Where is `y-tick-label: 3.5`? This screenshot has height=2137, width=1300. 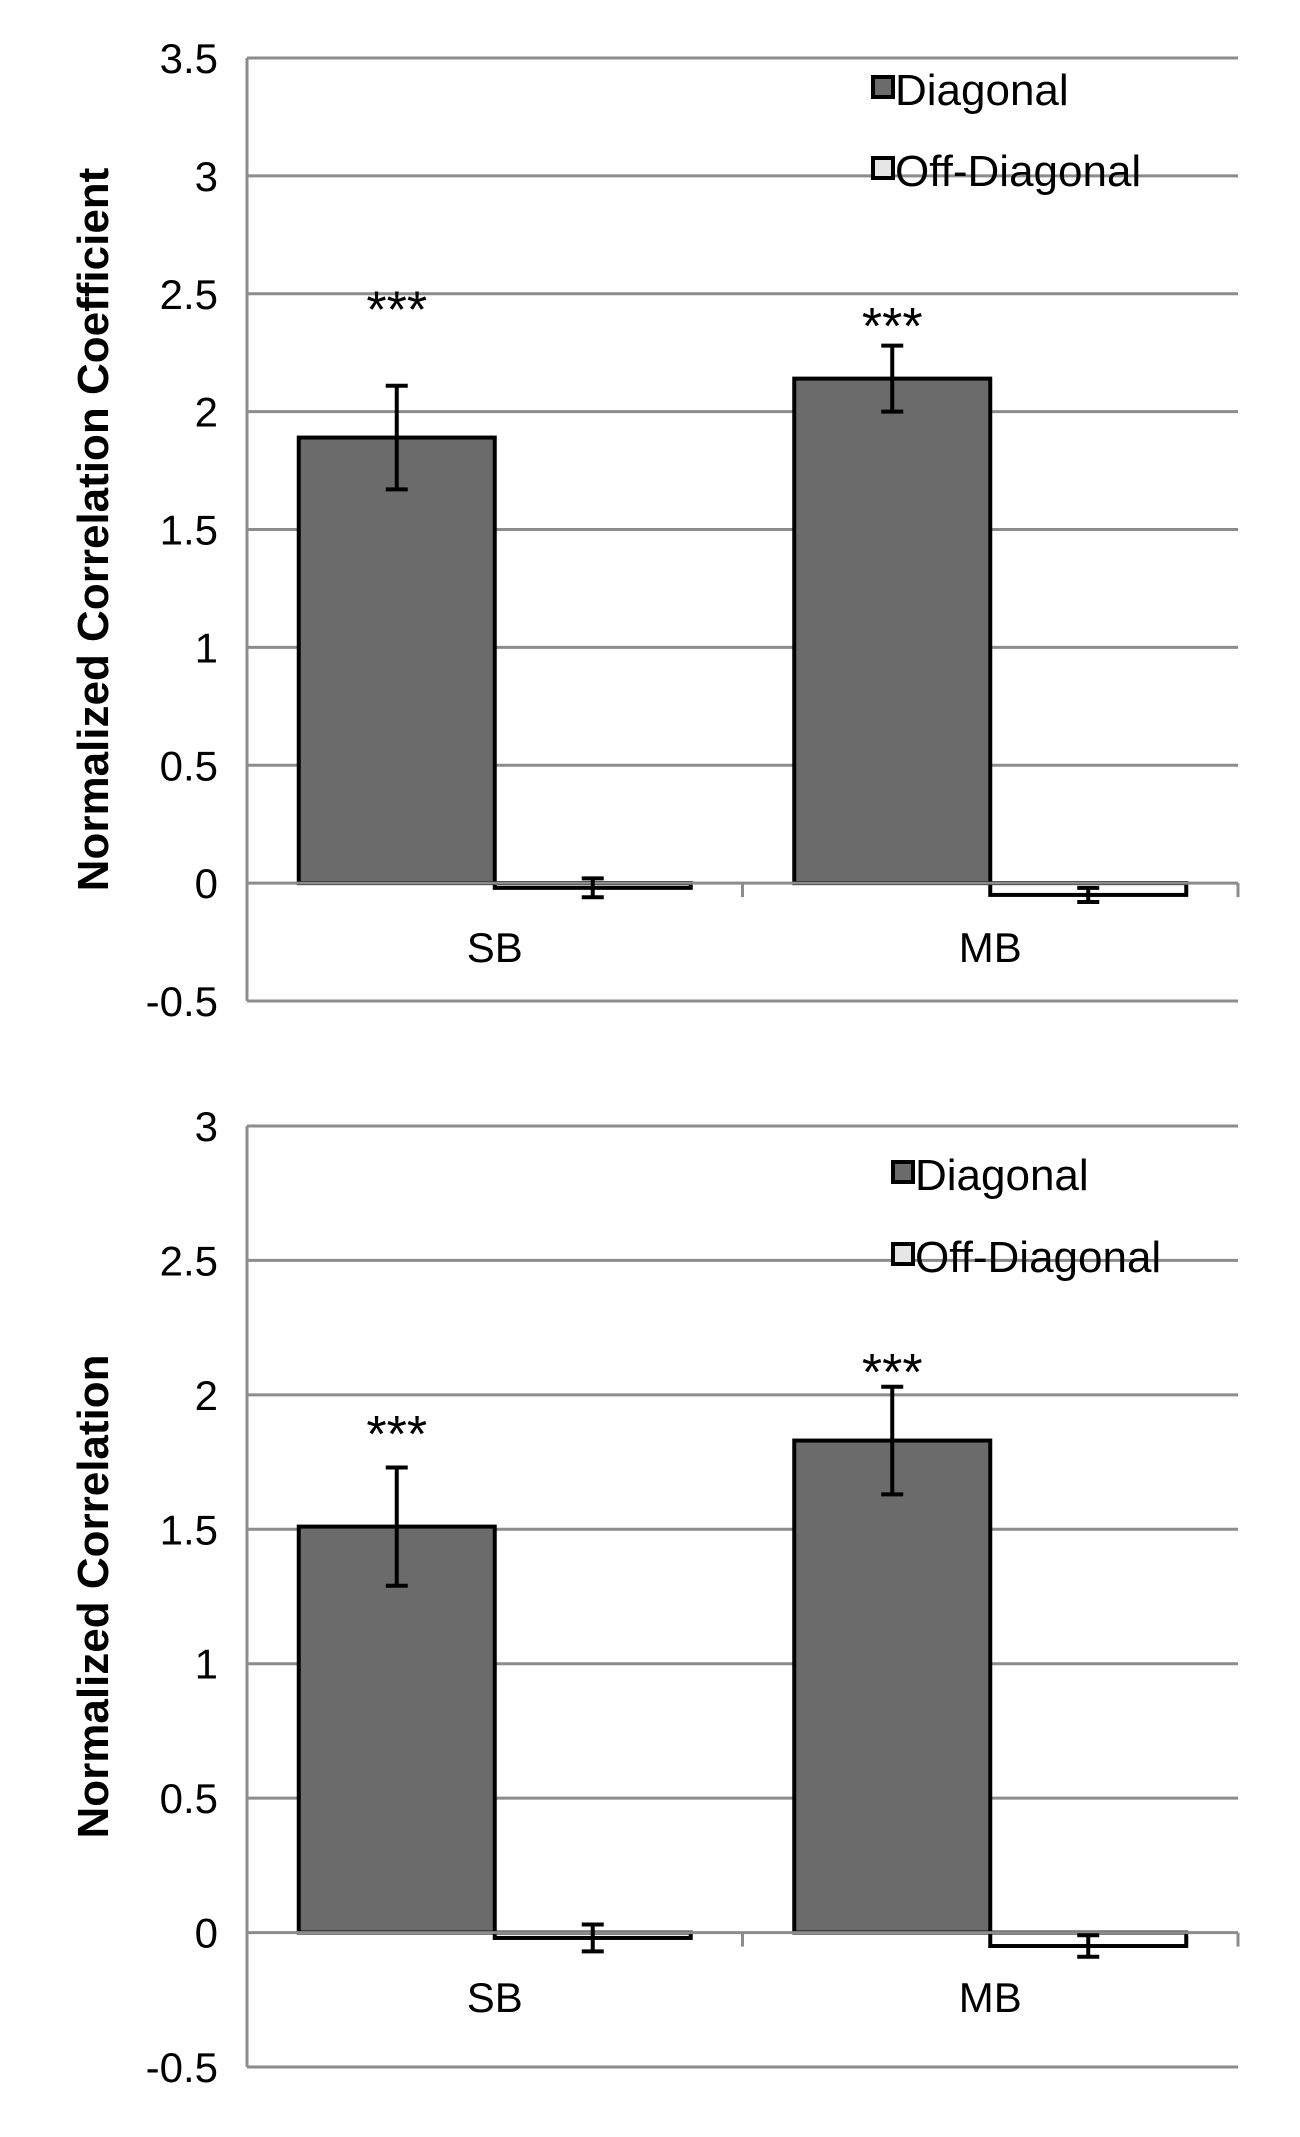
y-tick-label: 3.5 is located at coordinates (189, 58).